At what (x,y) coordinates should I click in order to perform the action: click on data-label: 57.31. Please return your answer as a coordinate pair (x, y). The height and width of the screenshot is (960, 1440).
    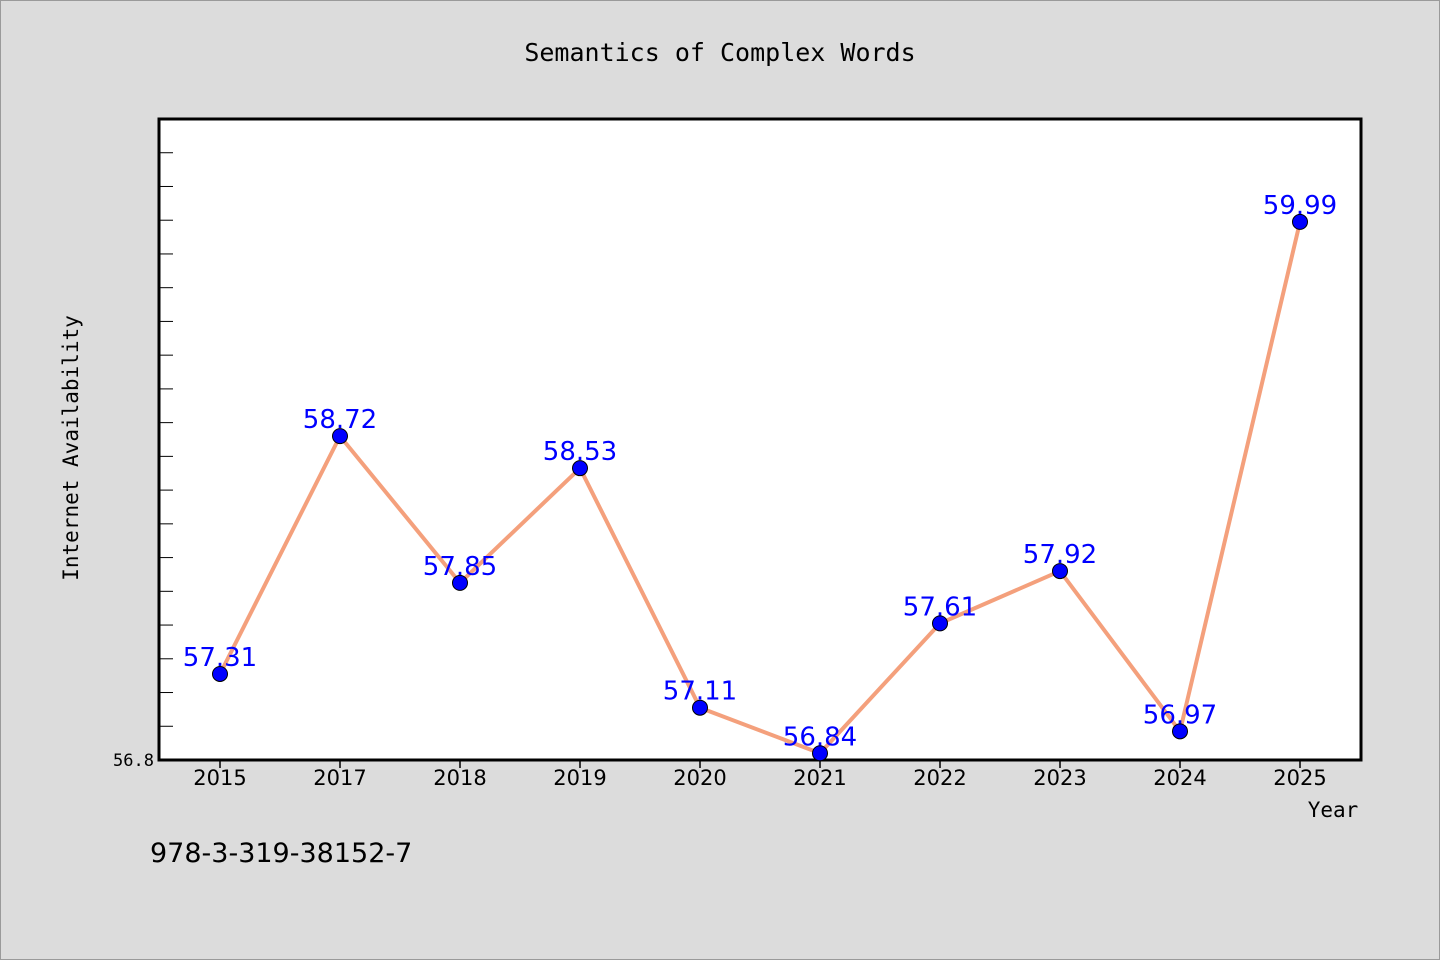
    Looking at the image, I should click on (220, 658).